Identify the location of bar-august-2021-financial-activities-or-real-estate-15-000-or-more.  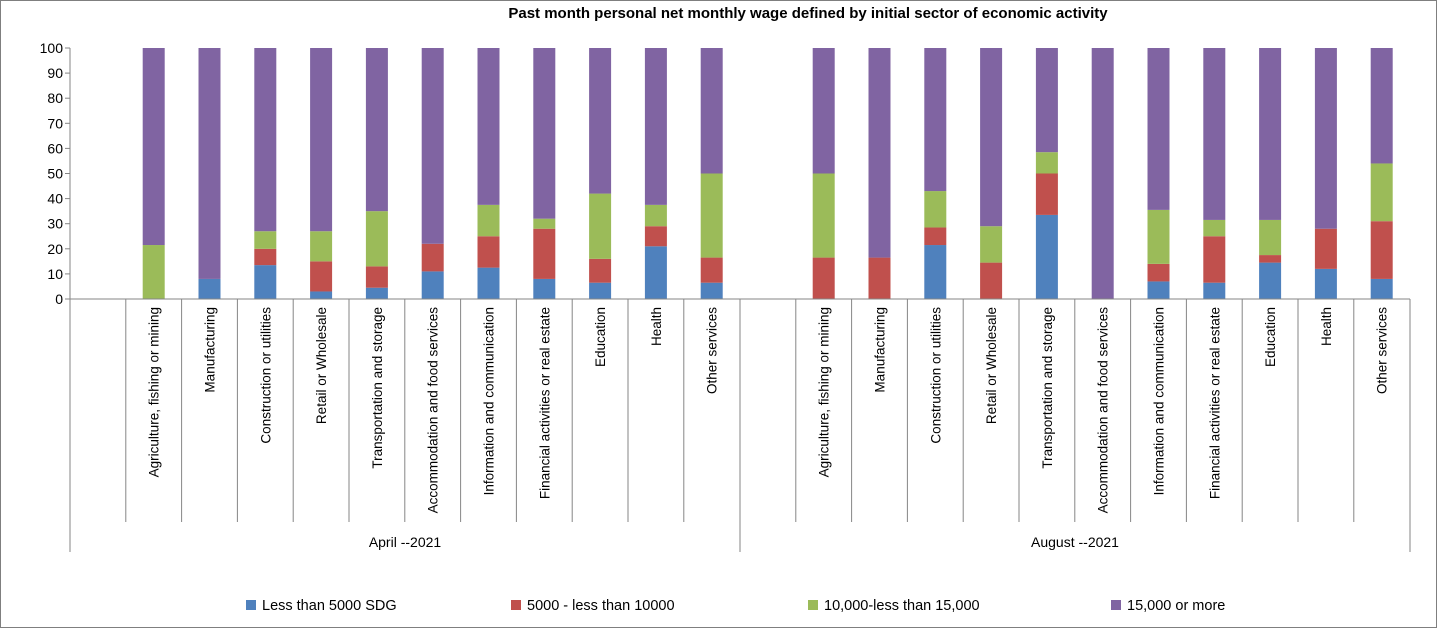
(1214, 134).